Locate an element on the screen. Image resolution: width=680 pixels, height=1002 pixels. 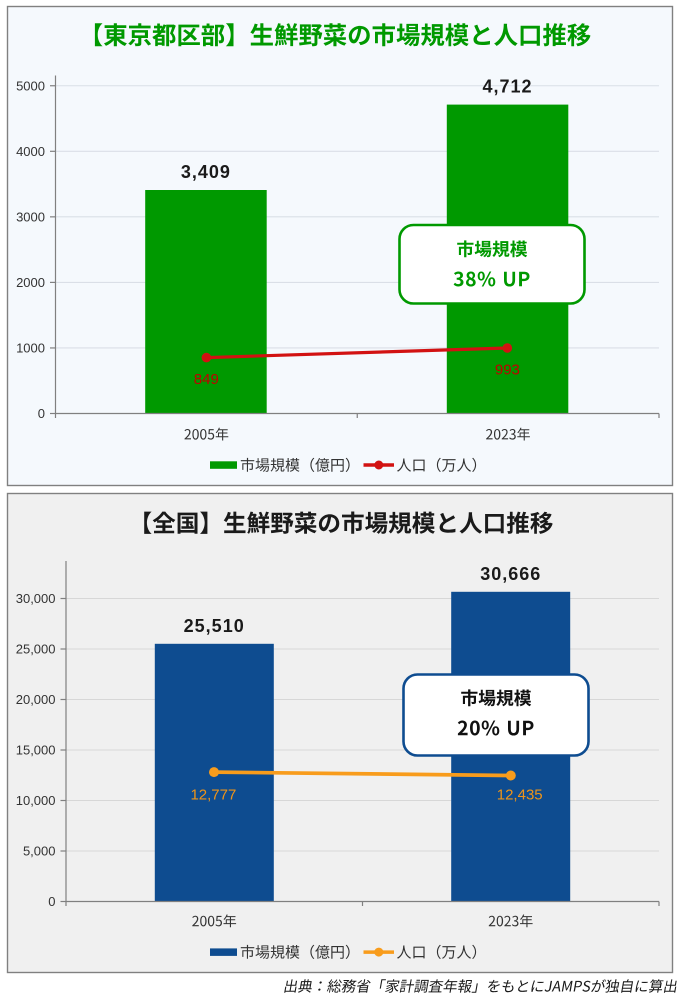
svg-text: 5,000 is located at coordinates (39, 851).